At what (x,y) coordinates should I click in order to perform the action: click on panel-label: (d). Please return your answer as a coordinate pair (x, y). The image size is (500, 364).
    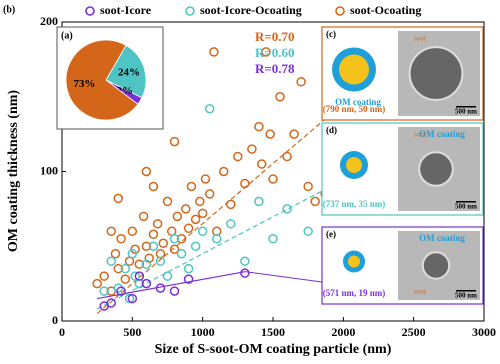
    Looking at the image, I should click on (331, 130).